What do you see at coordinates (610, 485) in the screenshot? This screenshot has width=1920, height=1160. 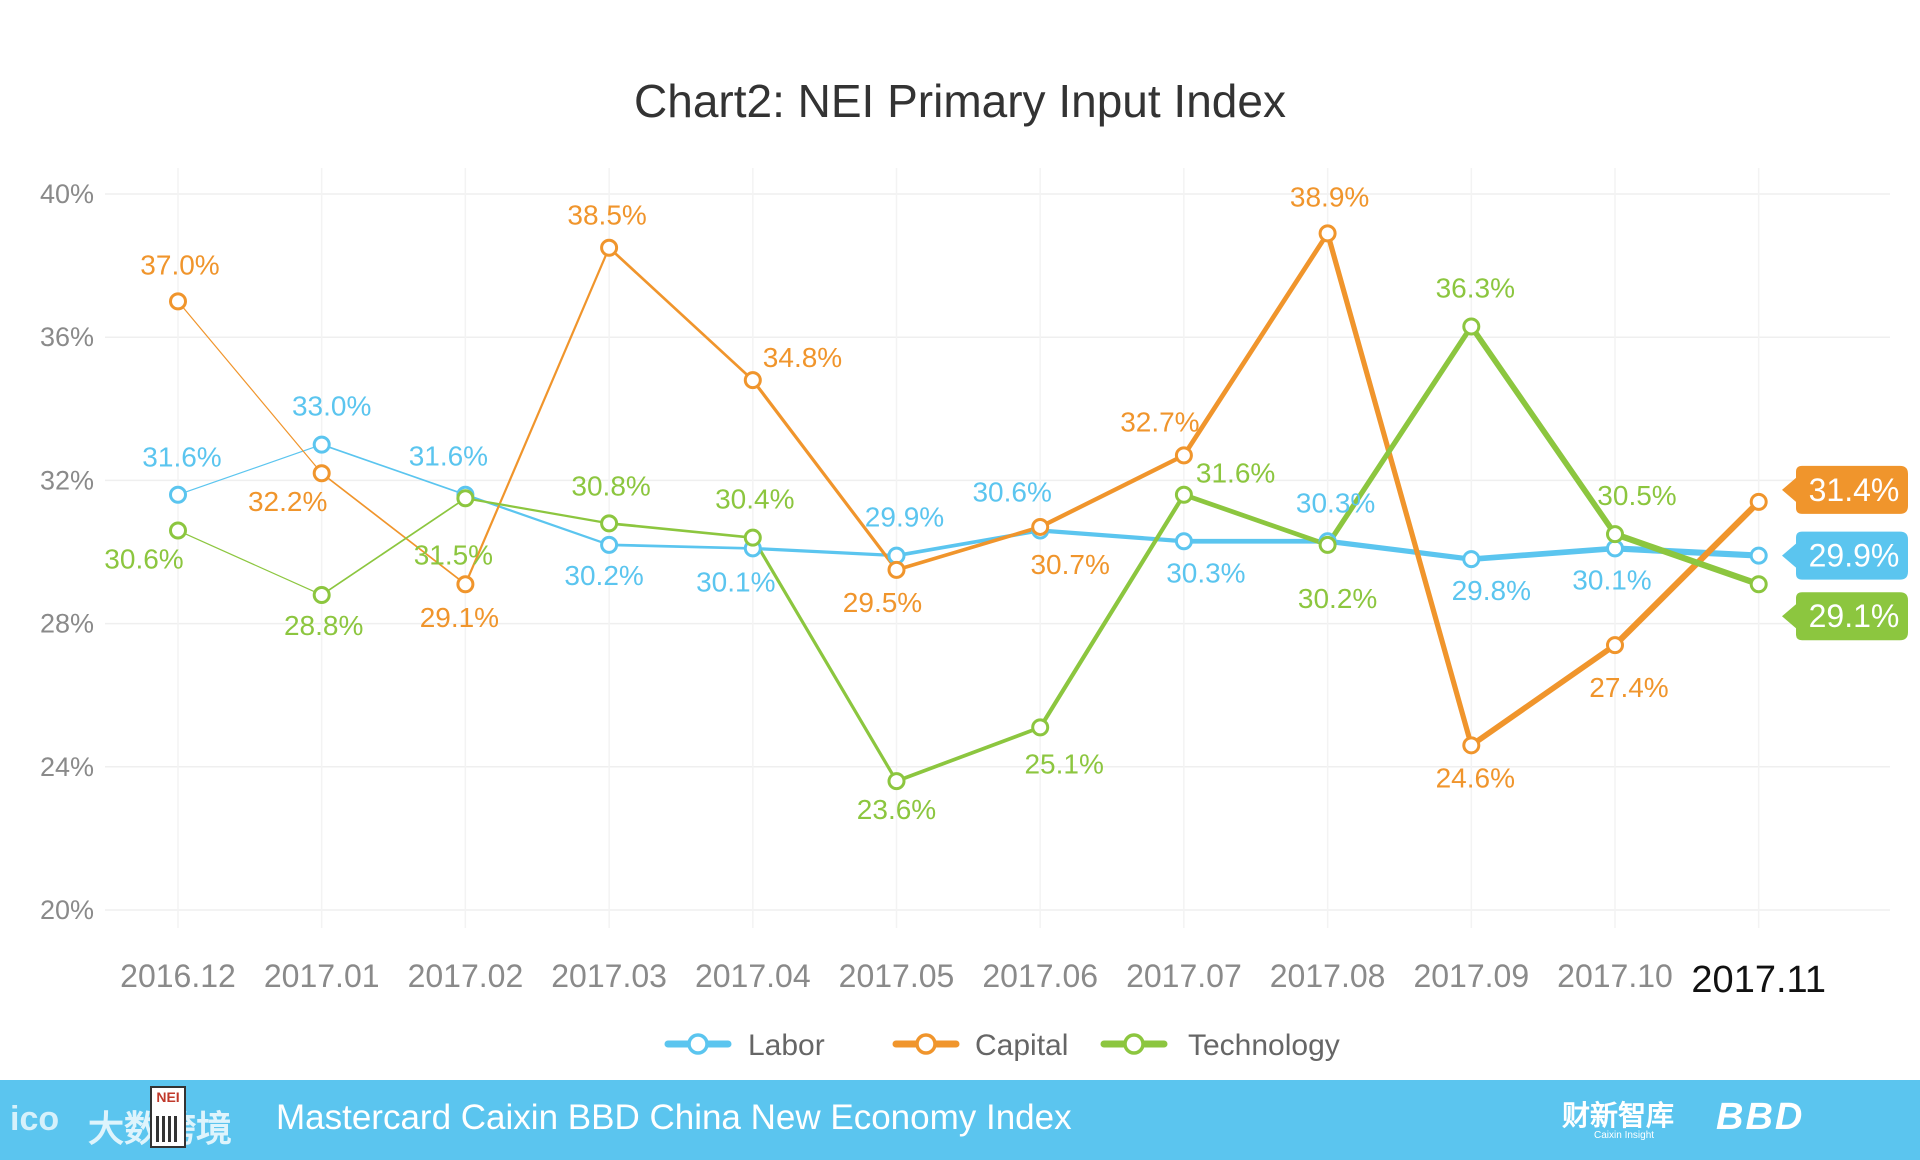 I see `data-label-technology: 30.8%` at bounding box center [610, 485].